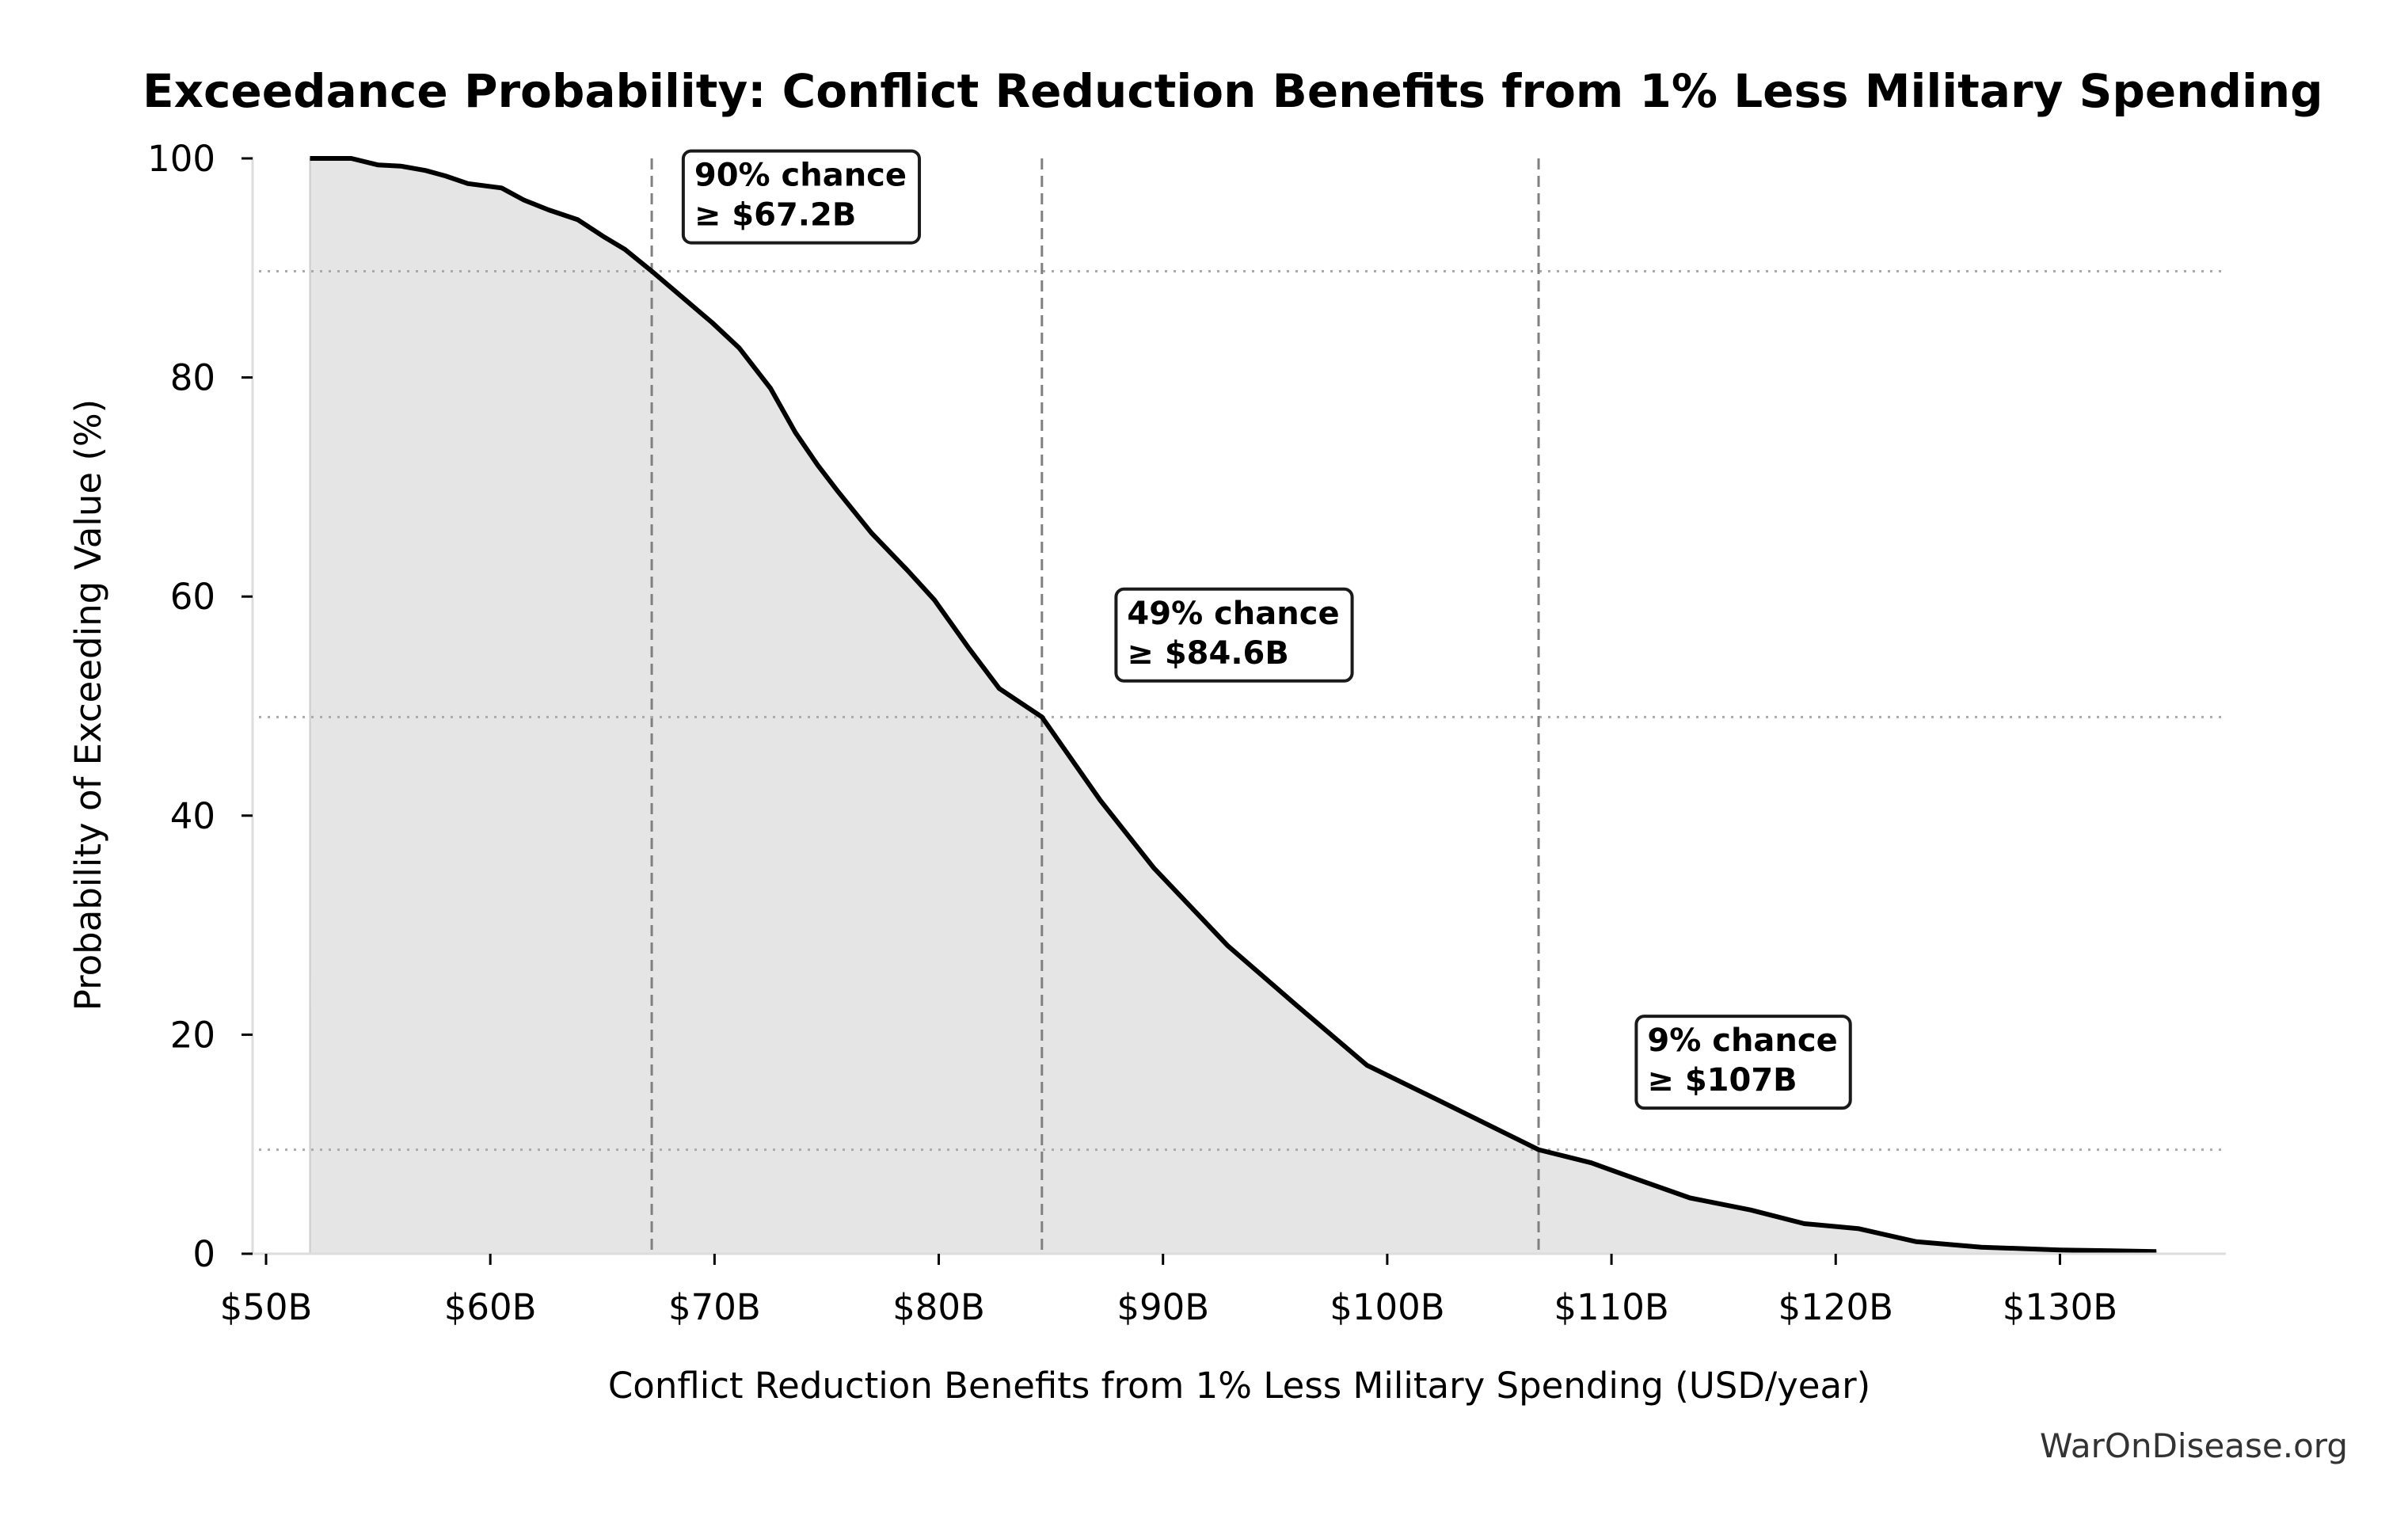 The height and width of the screenshot is (1527, 2408). Describe the element at coordinates (1722, 1080) in the screenshot. I see `annotation-line-2: ≥ $107B` at that location.